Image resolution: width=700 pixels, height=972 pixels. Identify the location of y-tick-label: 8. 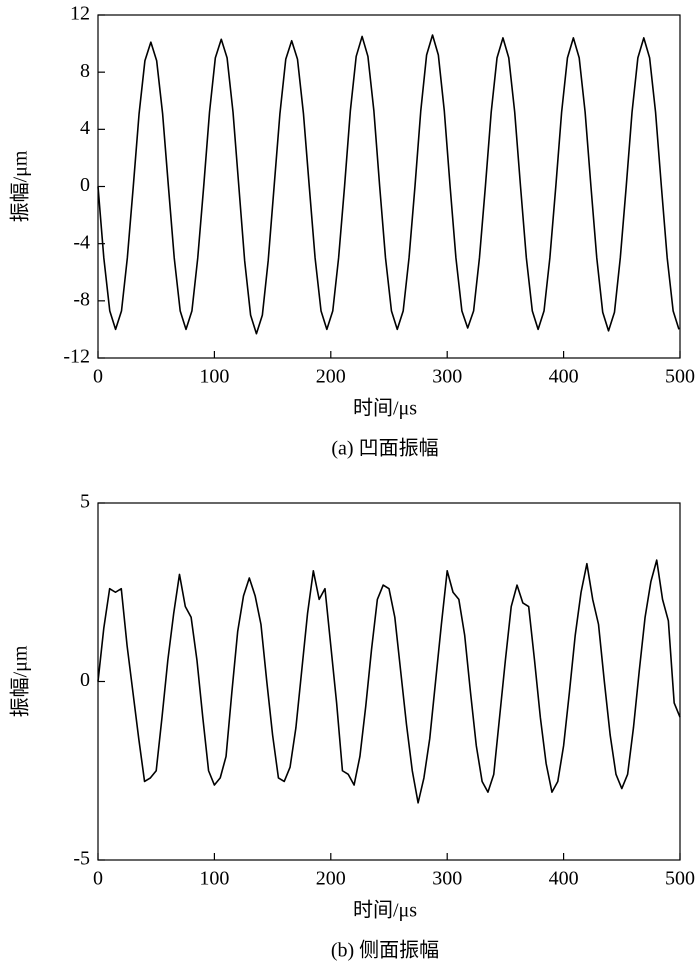
(85, 71).